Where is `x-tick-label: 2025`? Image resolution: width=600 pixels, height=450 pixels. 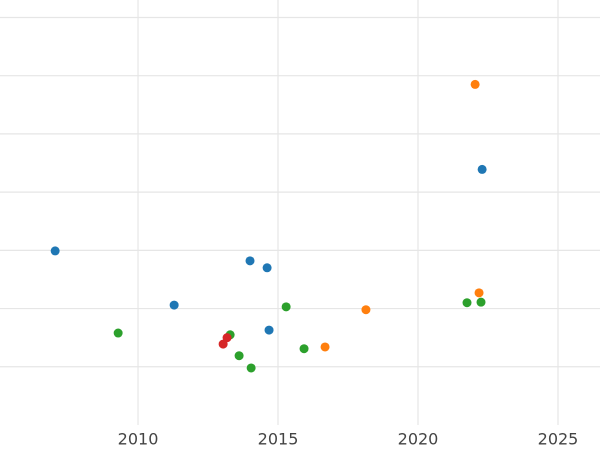
x-tick-label: 2025 is located at coordinates (558, 439).